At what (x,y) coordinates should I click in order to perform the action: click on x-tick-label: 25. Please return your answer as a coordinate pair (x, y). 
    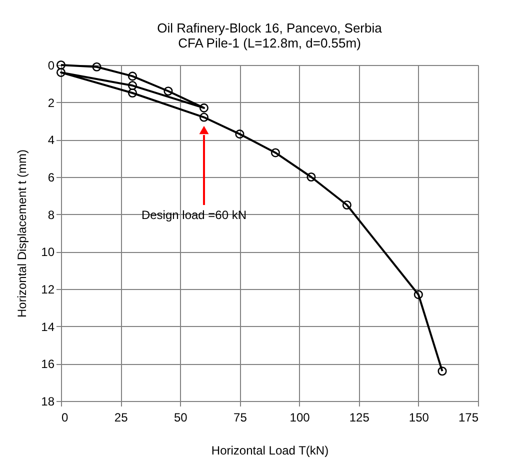
    Looking at the image, I should click on (121, 417).